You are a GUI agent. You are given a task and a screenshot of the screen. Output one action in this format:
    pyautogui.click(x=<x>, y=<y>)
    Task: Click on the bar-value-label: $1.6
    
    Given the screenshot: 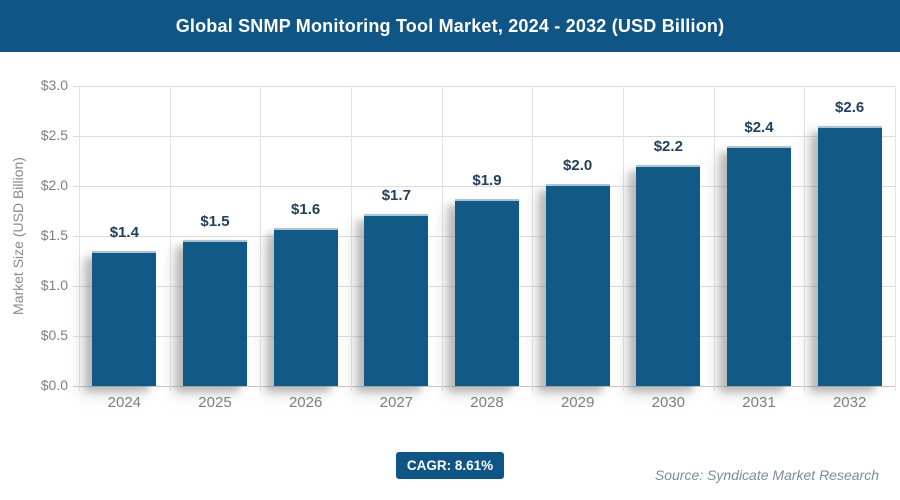 What is the action you would take?
    pyautogui.click(x=306, y=209)
    